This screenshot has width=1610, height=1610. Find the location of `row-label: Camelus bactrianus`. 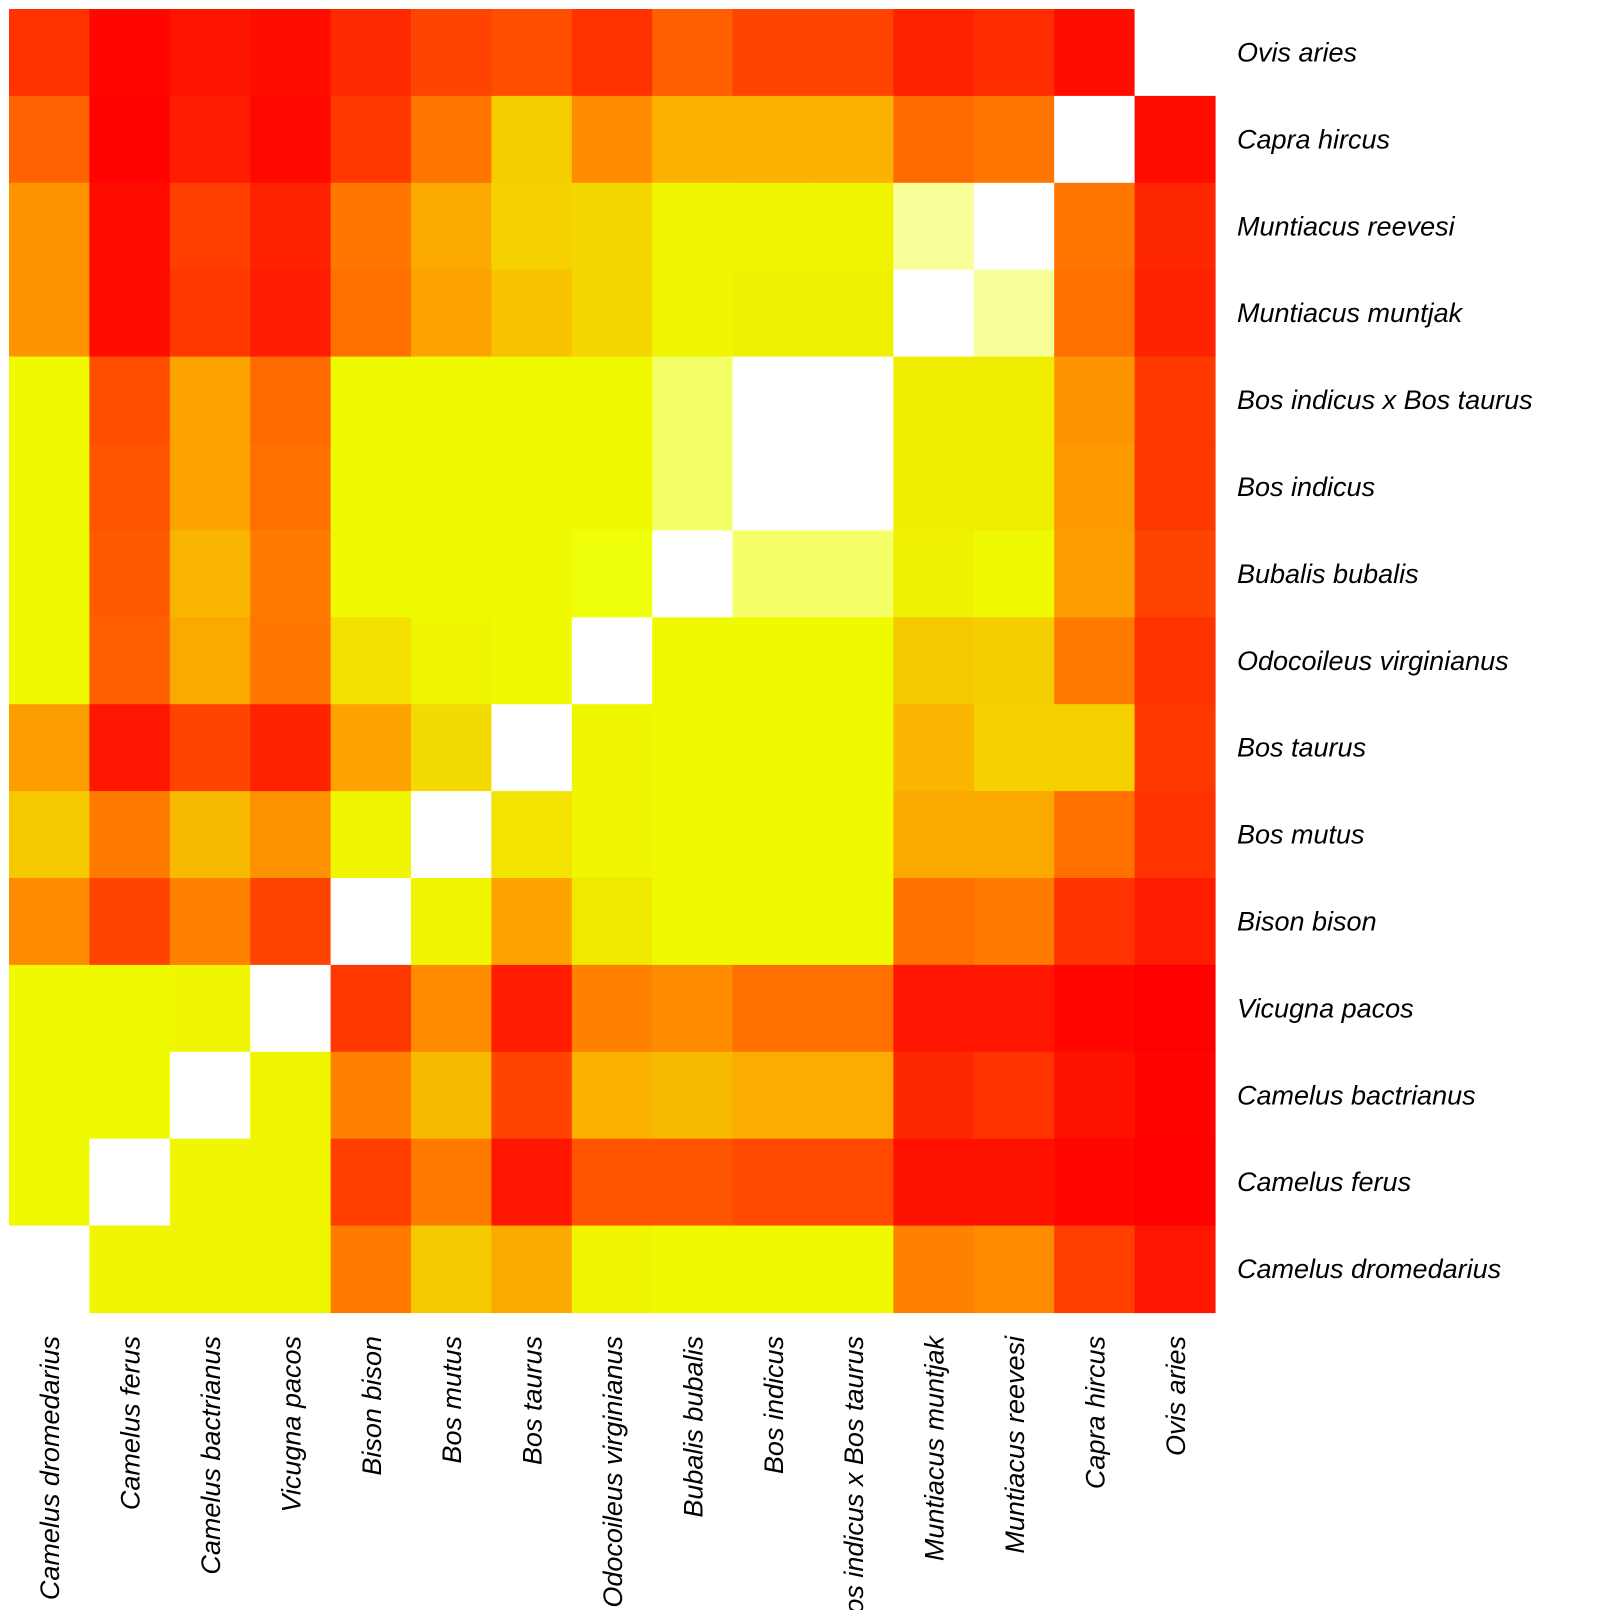

row-label: Camelus bactrianus is located at coordinates (1356, 1095).